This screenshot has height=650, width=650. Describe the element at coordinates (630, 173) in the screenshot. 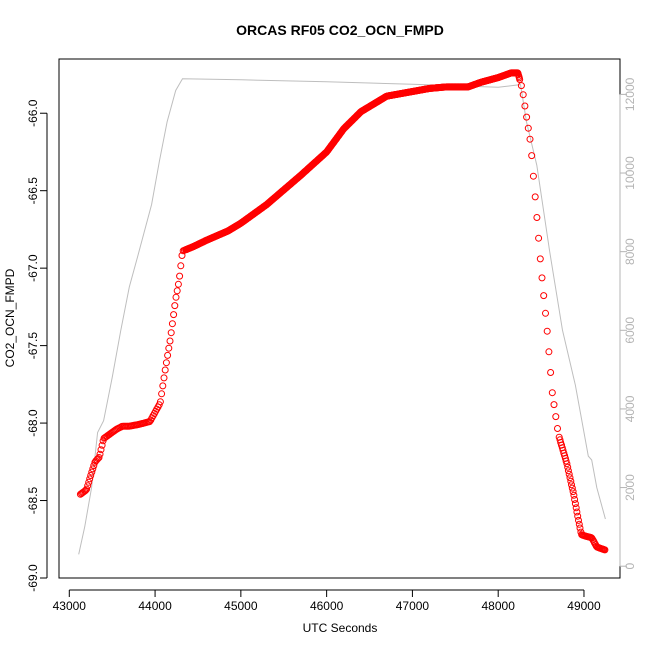

I see `y2-tick-label: 10000` at that location.